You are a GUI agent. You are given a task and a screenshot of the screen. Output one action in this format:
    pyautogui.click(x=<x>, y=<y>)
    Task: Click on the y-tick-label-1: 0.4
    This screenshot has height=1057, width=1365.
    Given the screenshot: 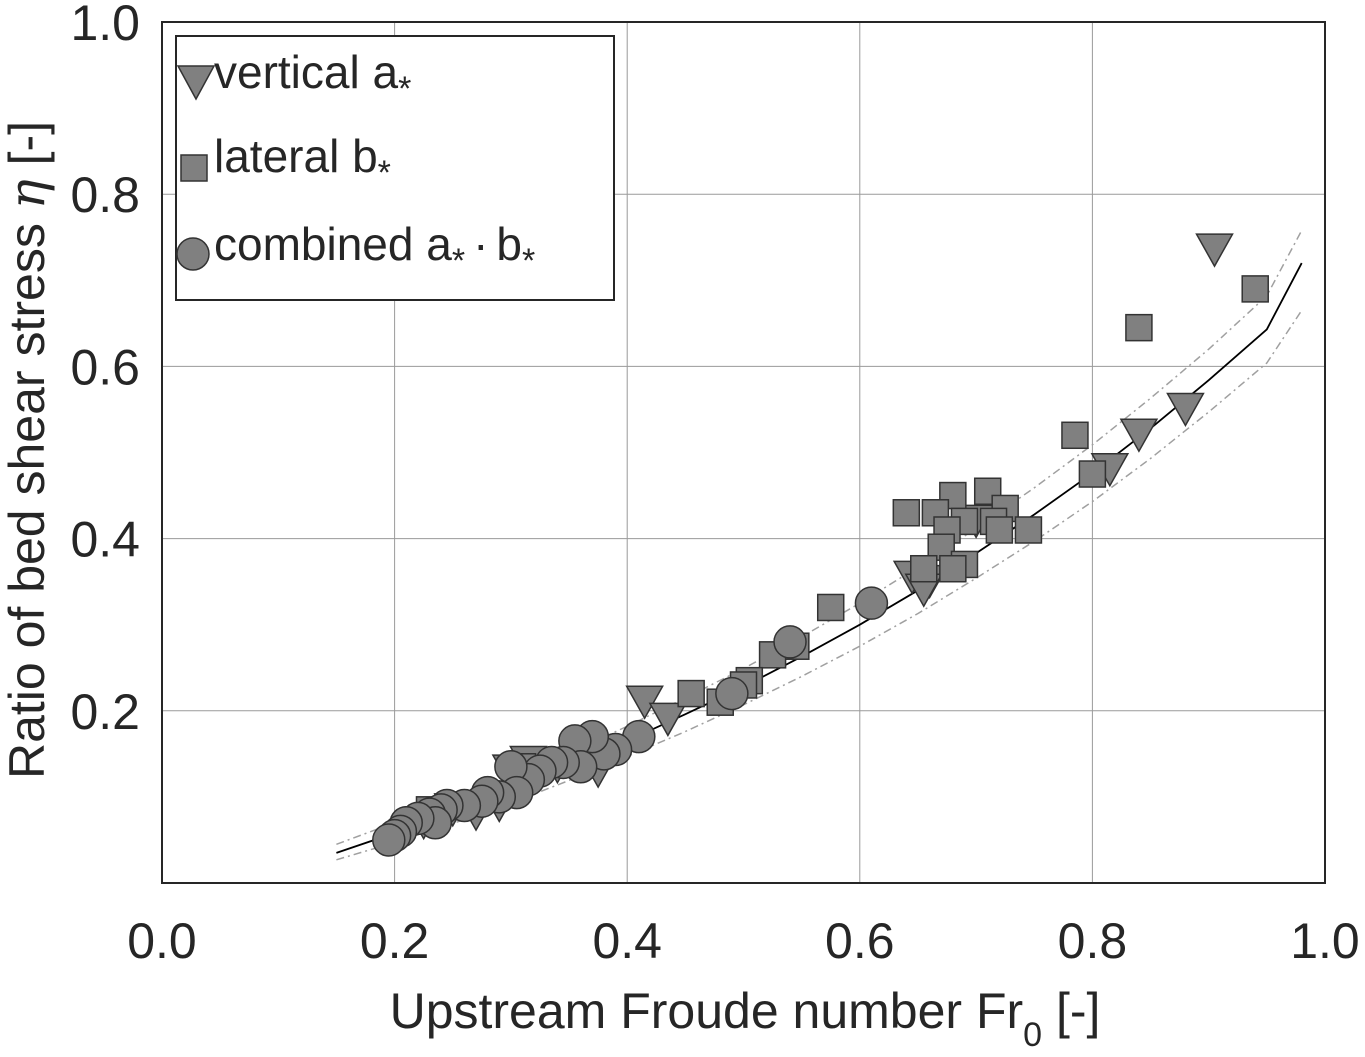 What is the action you would take?
    pyautogui.click(x=105, y=540)
    